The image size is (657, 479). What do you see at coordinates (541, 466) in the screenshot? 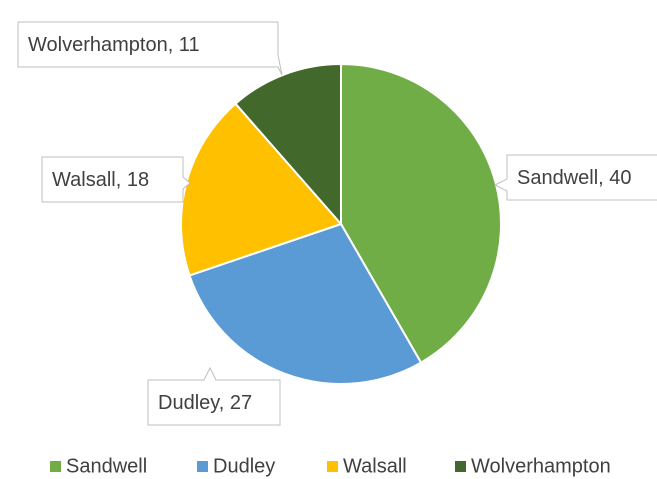
I see `legend-label: Wolverhampton` at bounding box center [541, 466].